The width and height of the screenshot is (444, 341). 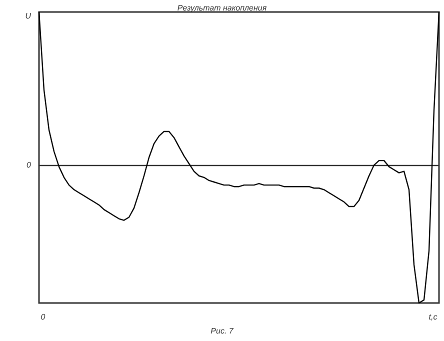 What do you see at coordinates (222, 331) in the screenshot?
I see `text: Рис. 7` at bounding box center [222, 331].